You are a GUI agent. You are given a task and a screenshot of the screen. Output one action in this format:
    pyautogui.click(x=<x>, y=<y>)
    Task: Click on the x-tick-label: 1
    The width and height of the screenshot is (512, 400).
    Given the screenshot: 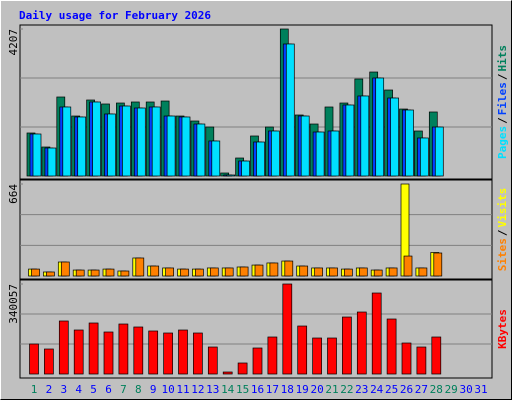 What is the action you would take?
    pyautogui.click(x=34, y=389)
    